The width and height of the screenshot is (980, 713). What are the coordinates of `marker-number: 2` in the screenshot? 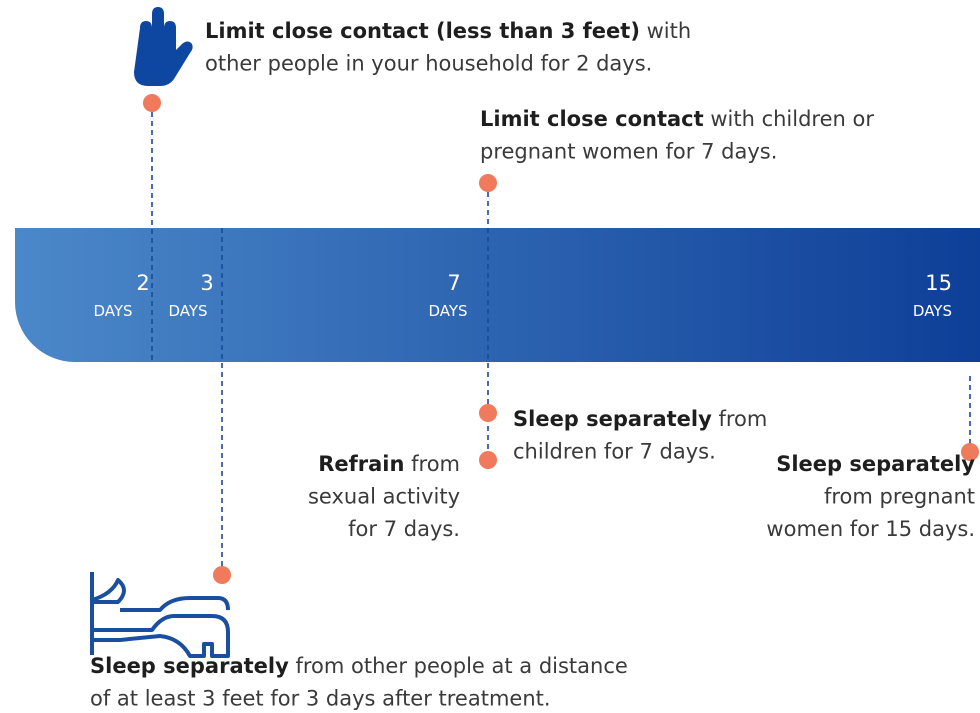 It's located at (142, 283).